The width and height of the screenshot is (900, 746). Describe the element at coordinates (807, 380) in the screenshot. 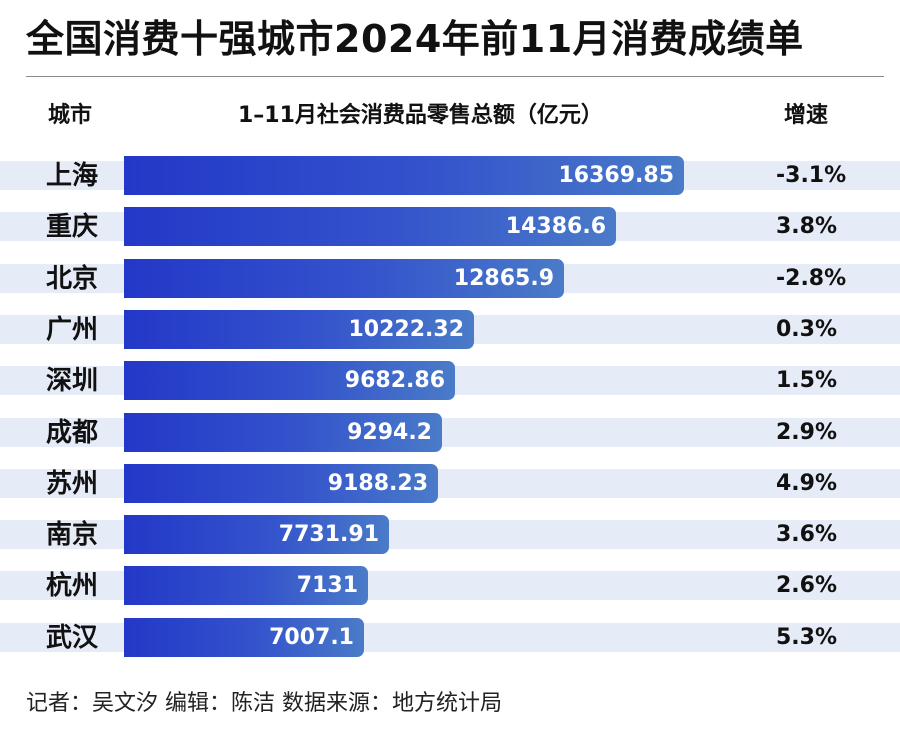

I see `growth-rate: 1.5%` at that location.